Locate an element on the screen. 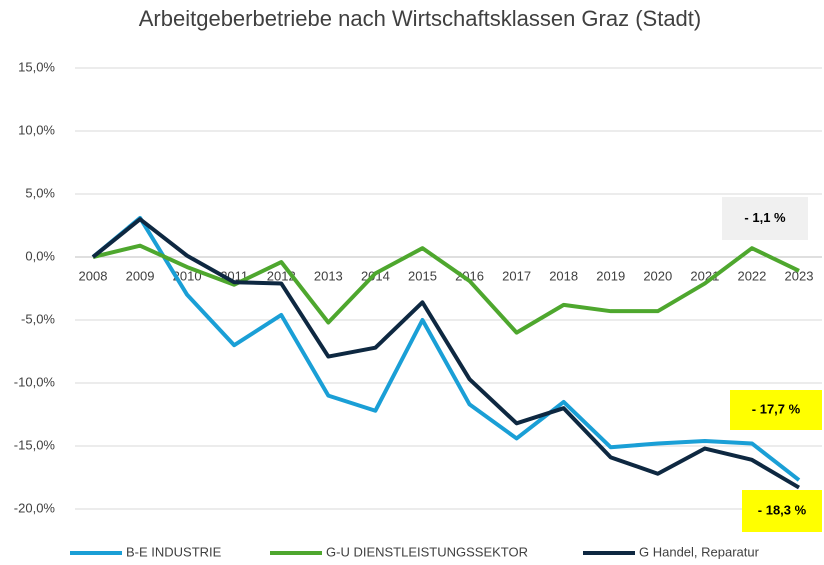  series-line is located at coordinates (446, 289).